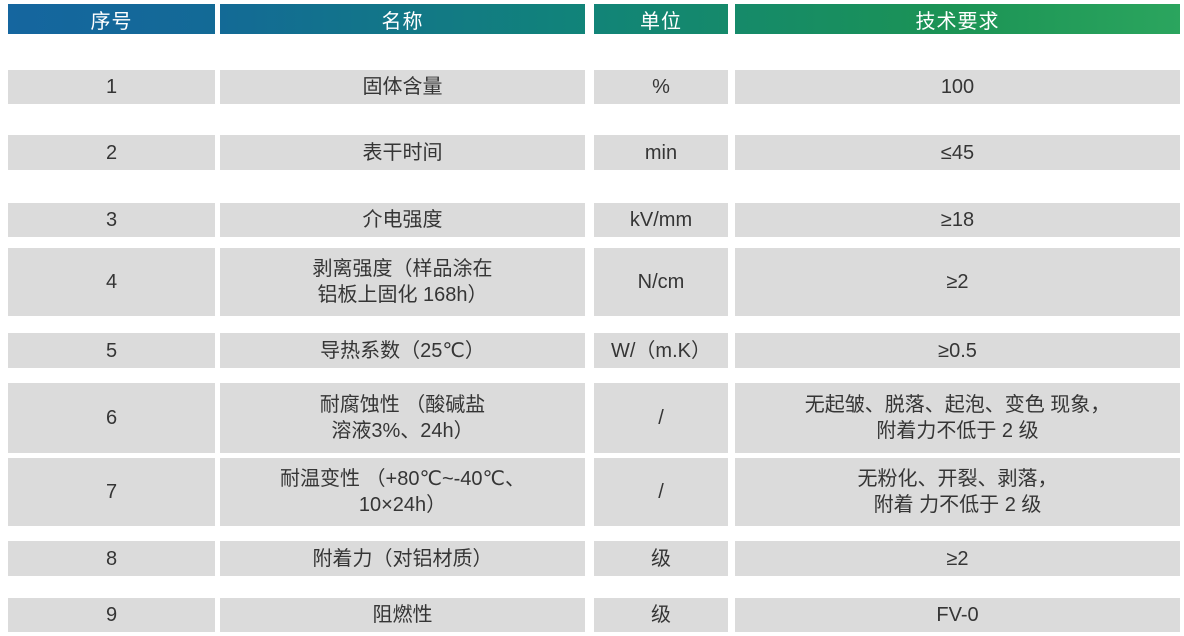 This screenshot has width=1184, height=636. Describe the element at coordinates (957, 87) in the screenshot. I see `cell-requirement: 100` at that location.